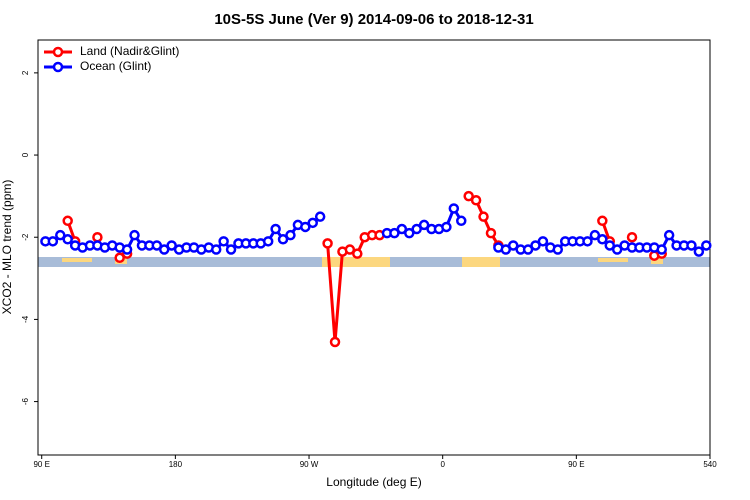 This screenshot has width=750, height=500. Describe the element at coordinates (176, 464) in the screenshot. I see `x-tick-label: 180` at that location.